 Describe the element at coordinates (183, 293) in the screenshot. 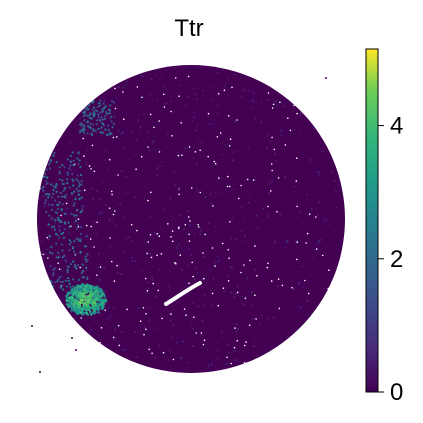

I see `tissue-gap` at that location.